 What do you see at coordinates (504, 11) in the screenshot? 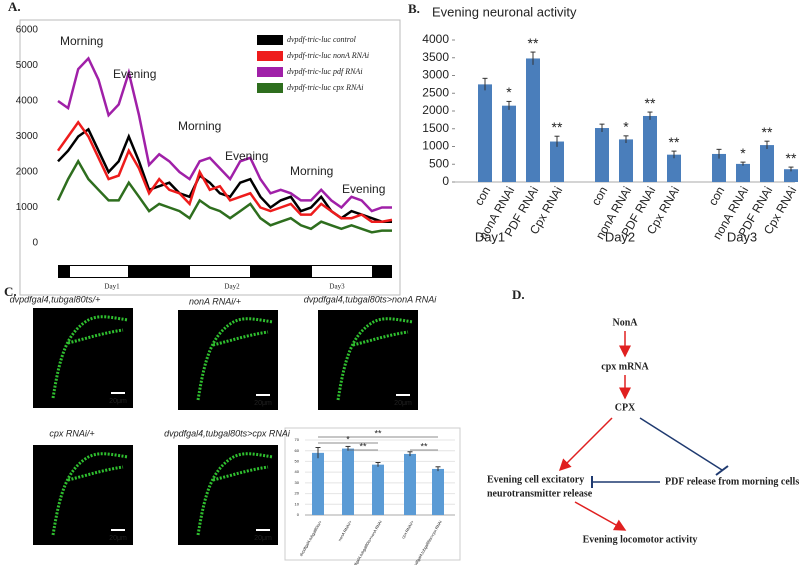
I see `chart-title: Evening neuronal activity` at bounding box center [504, 11].